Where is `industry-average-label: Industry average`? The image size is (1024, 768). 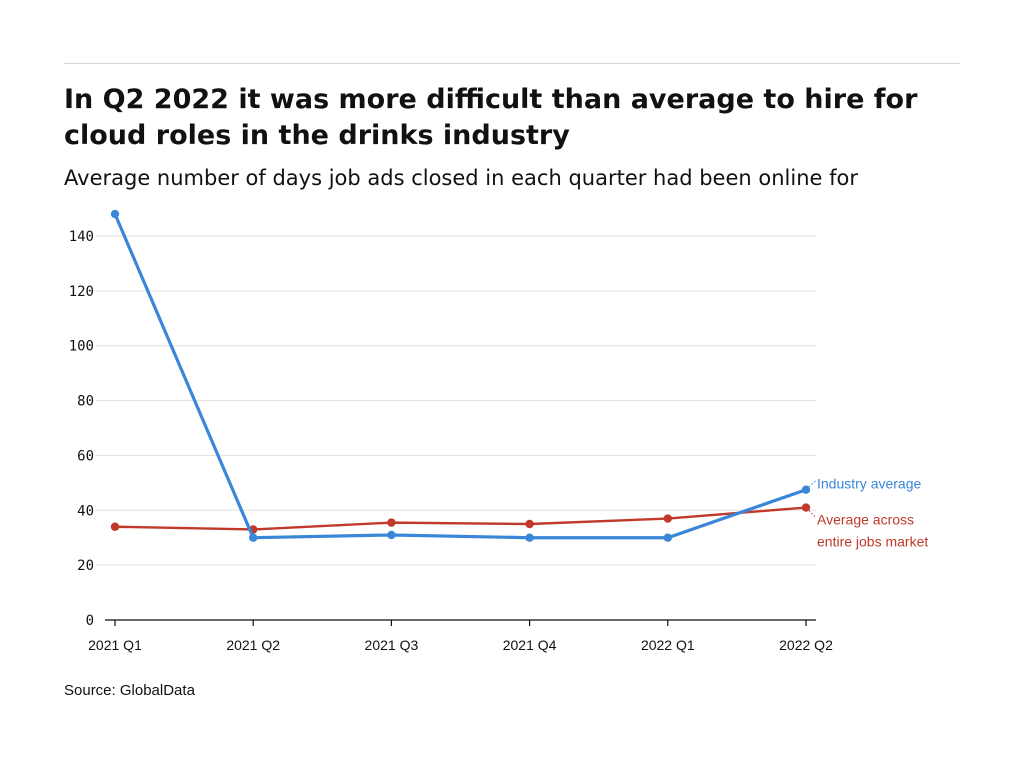
industry-average-label: Industry average is located at coordinates (869, 484).